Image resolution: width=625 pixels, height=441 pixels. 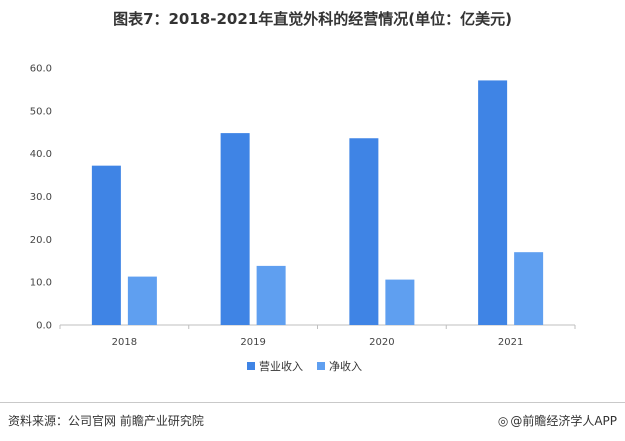 What do you see at coordinates (124, 342) in the screenshot?
I see `x-tick-label: 2018` at bounding box center [124, 342].